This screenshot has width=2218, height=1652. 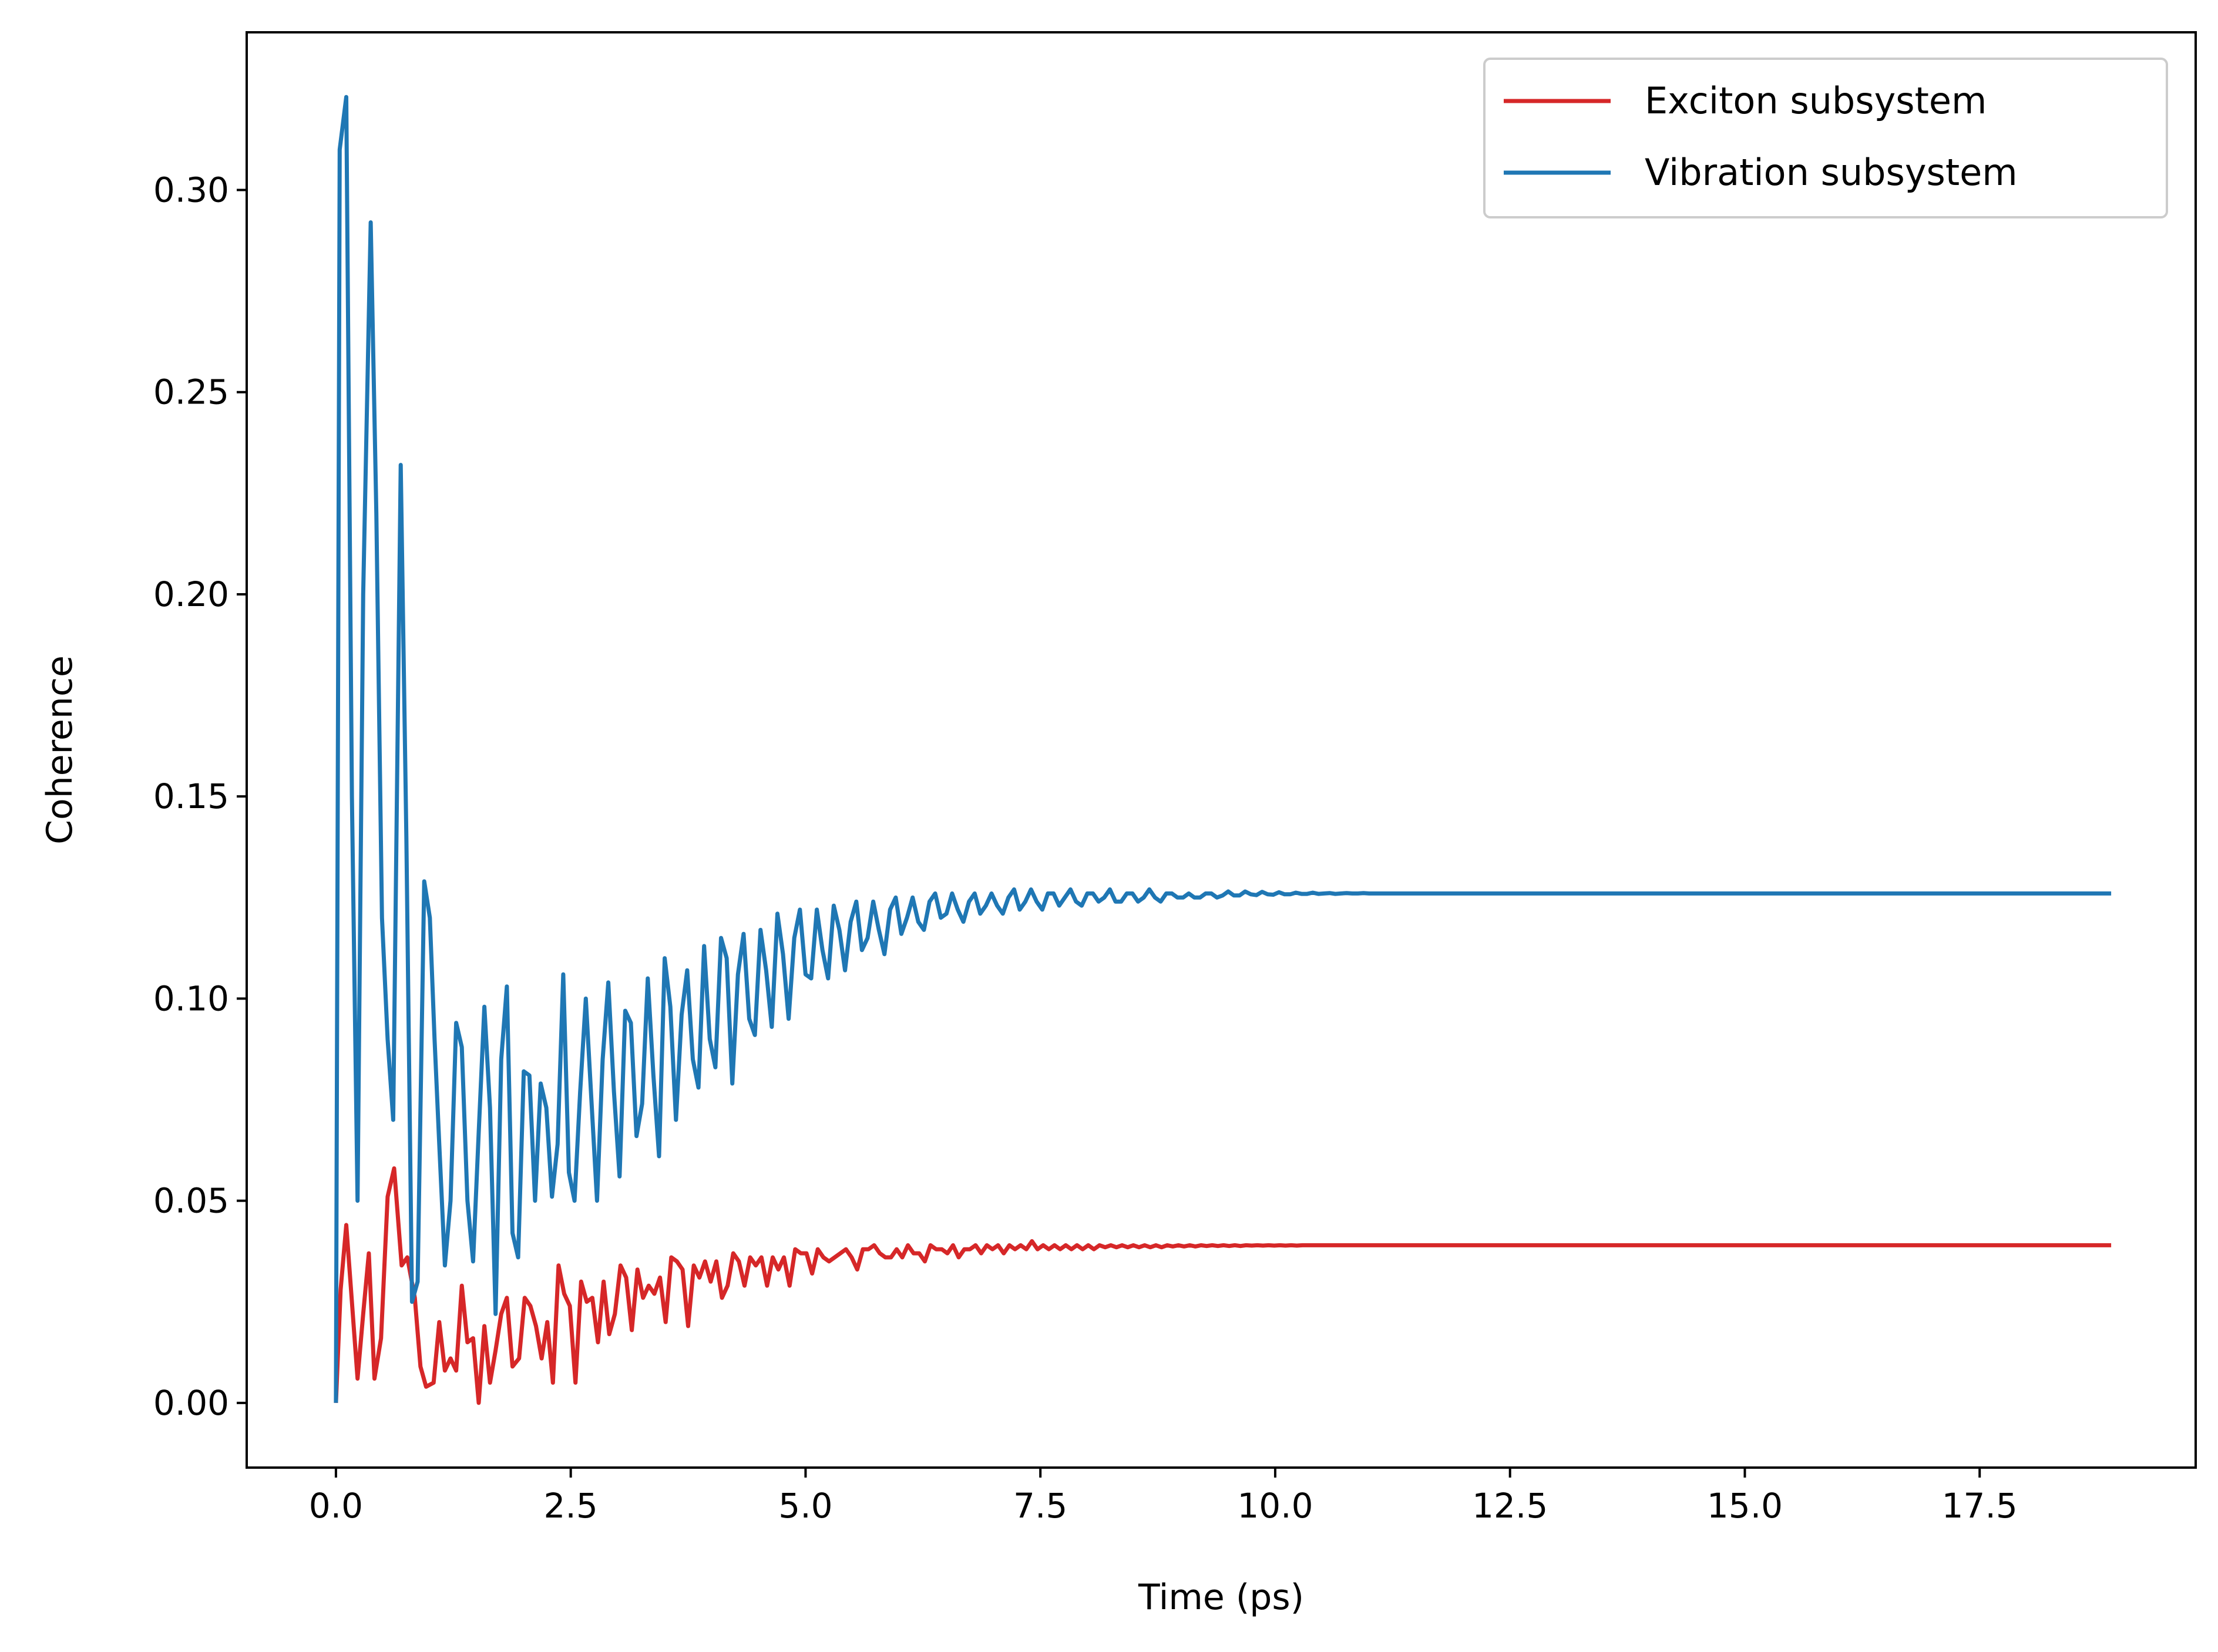 I want to click on y-axis-ticks: 0.00 0.05 0.10 0.15 0.20 0.25 0.30, so click(x=200, y=796).